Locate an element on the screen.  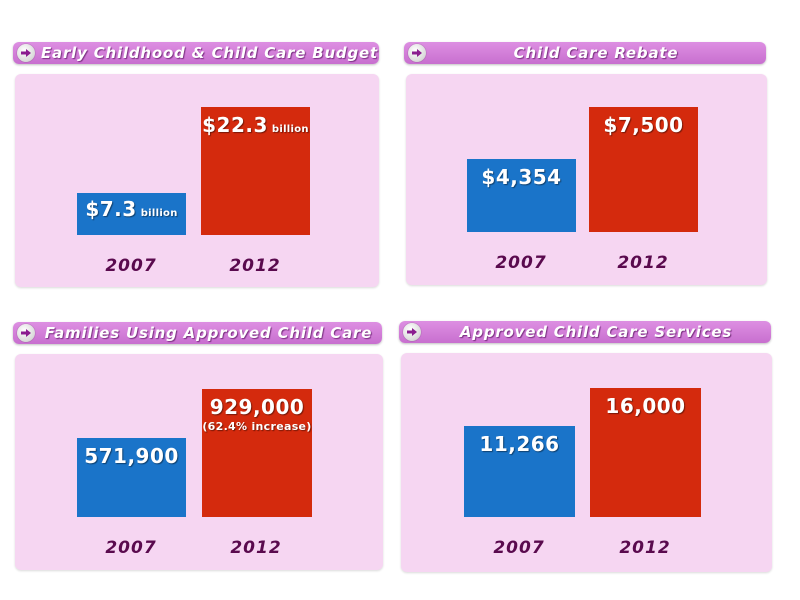
chart-2-header: Child Care Rebate is located at coordinates (585, 53).